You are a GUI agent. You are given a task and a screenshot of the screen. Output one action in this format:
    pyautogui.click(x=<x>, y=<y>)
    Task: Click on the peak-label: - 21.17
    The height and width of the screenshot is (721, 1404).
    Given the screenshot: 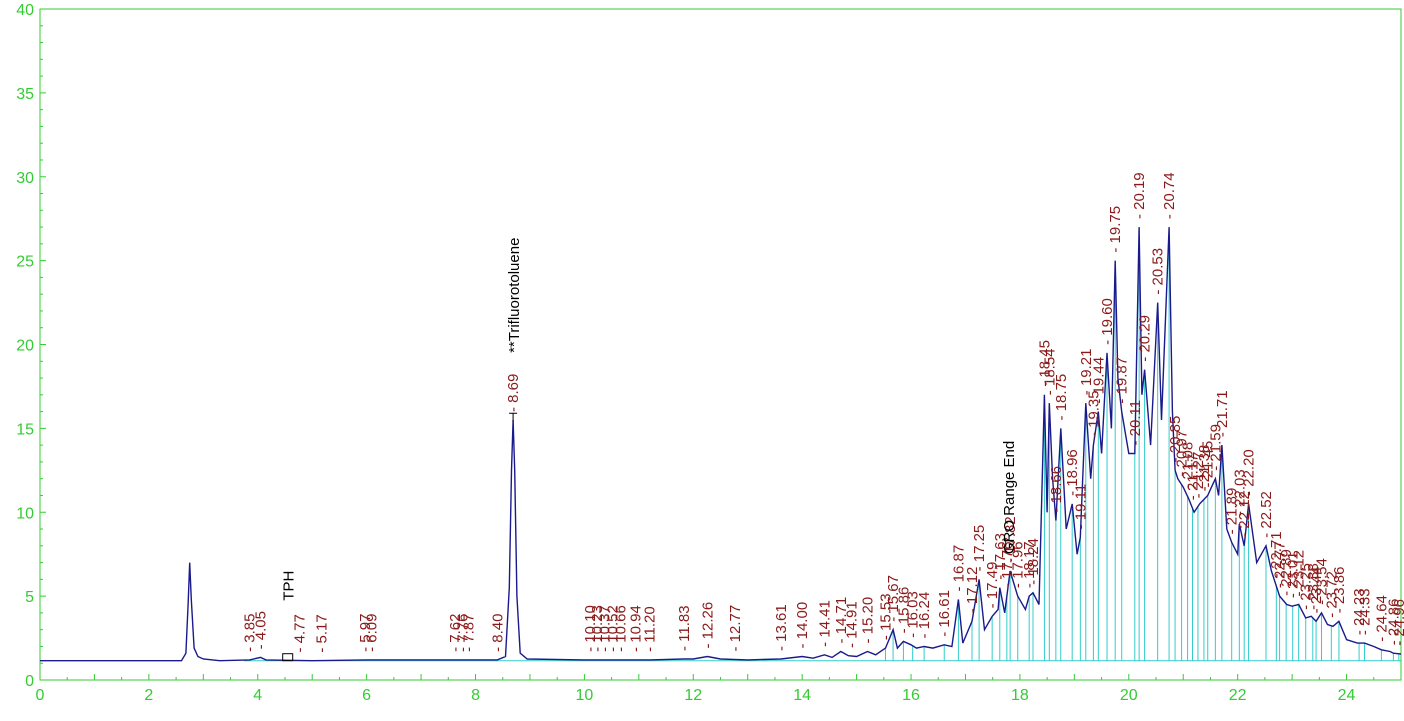 What is the action you would take?
    pyautogui.click(x=1193, y=477)
    